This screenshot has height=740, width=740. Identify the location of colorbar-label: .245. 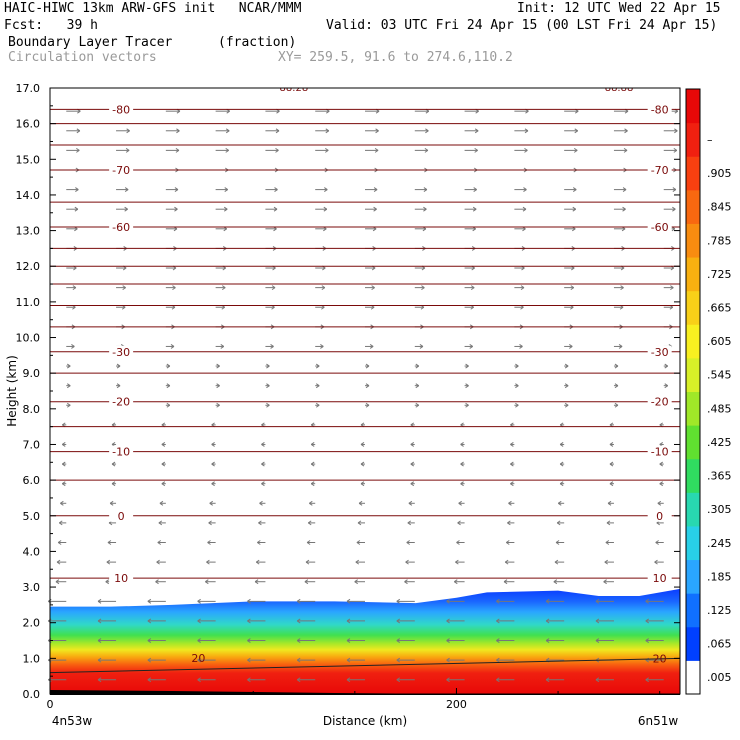
(719, 543).